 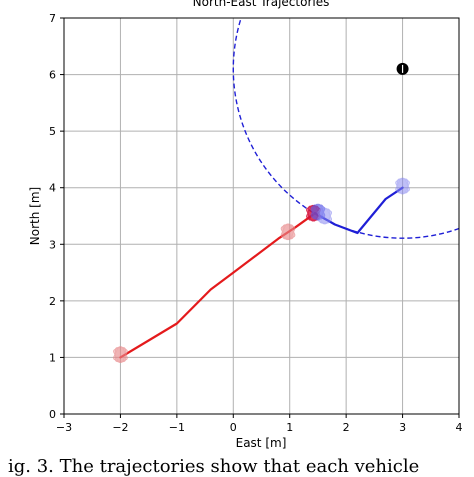 I want to click on y-tick-label: 1, so click(x=52, y=357).